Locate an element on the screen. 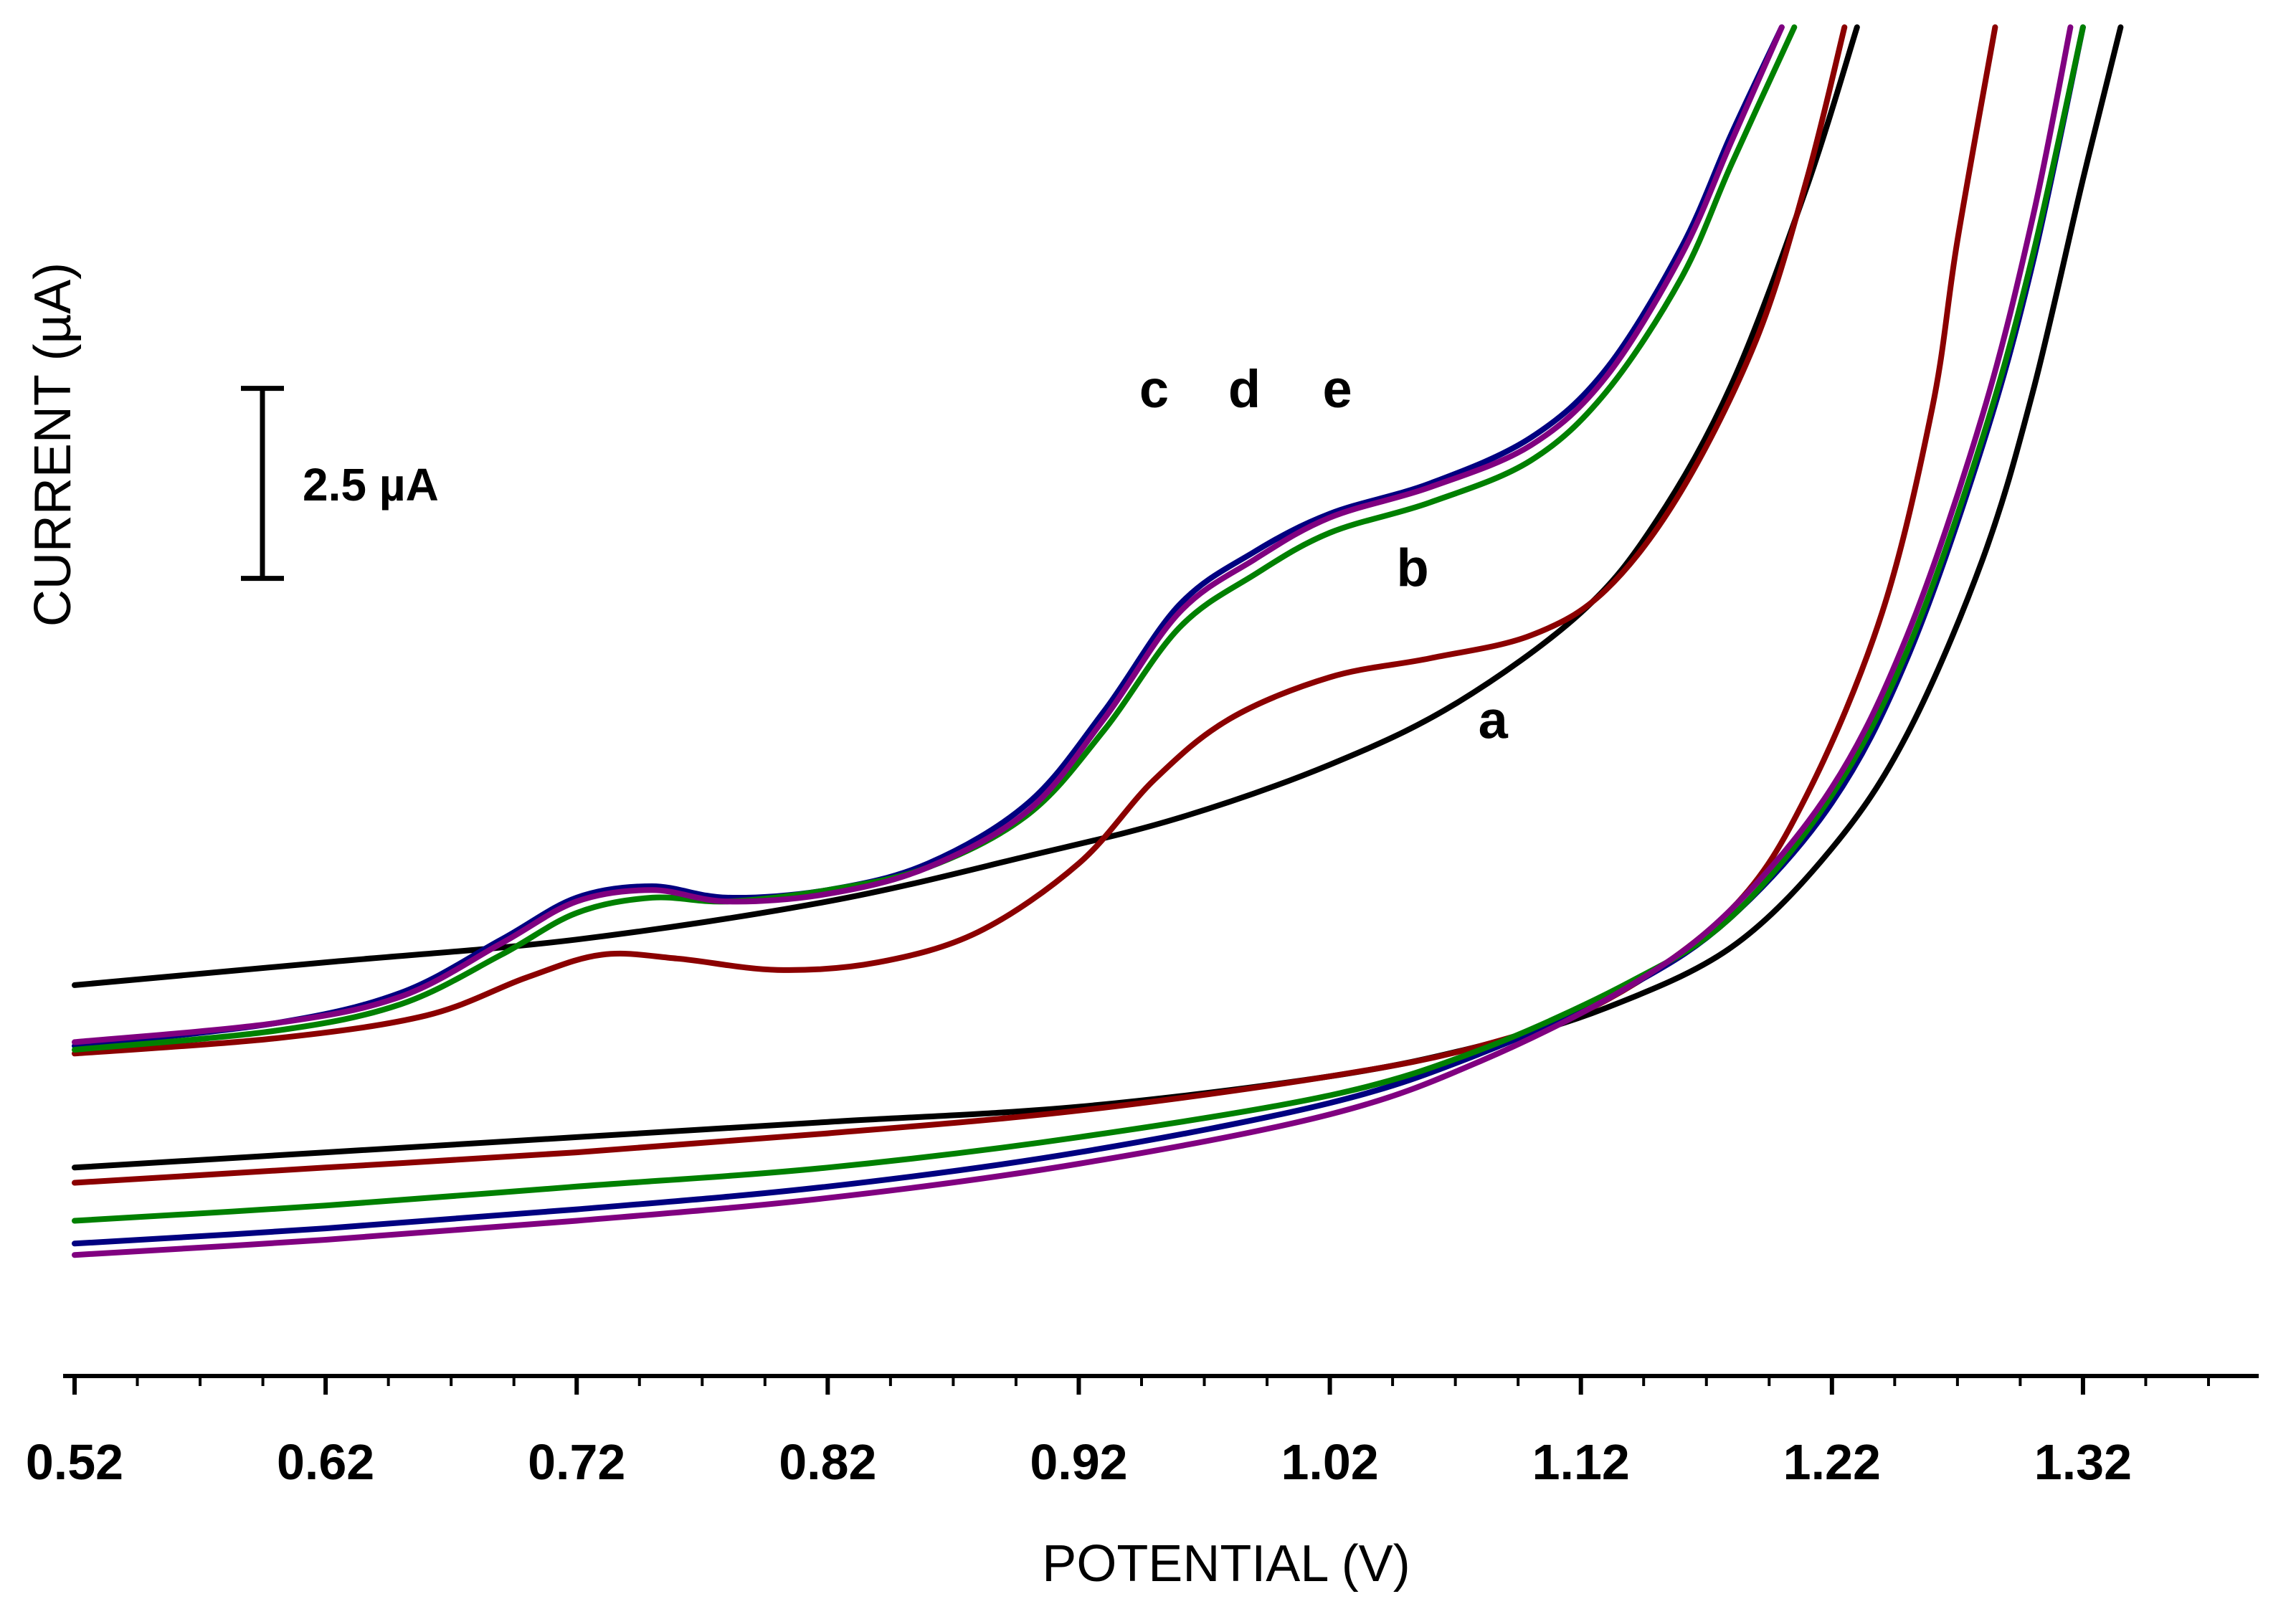 The image size is (2296, 1599). curve-label-a: a is located at coordinates (1494, 719).